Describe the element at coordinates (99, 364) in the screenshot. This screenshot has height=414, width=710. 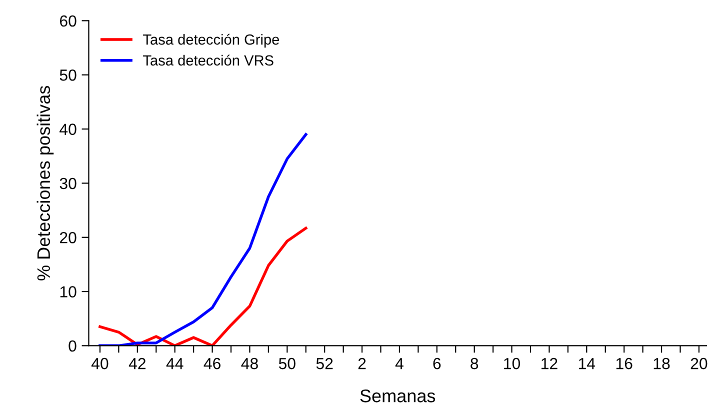
I see `x-tick-label: 40` at that location.